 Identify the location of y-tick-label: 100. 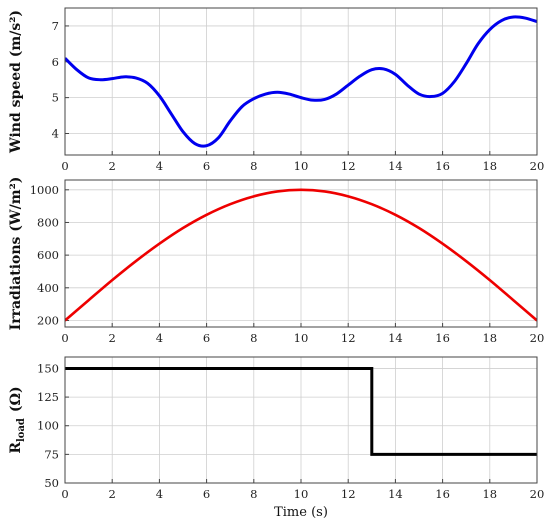
(48, 426).